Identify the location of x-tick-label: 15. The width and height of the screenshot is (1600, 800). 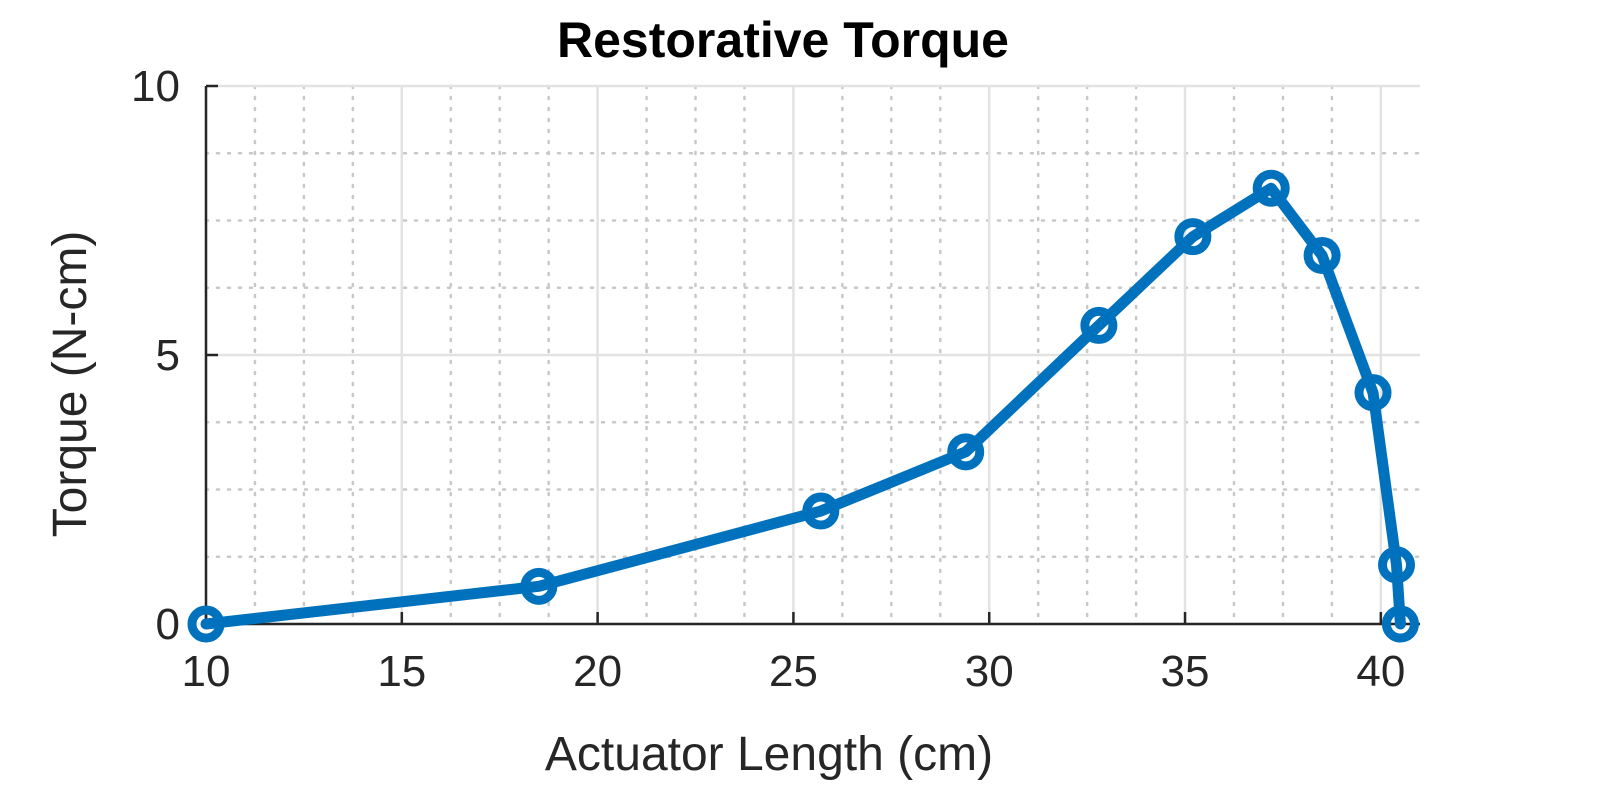
(401, 671).